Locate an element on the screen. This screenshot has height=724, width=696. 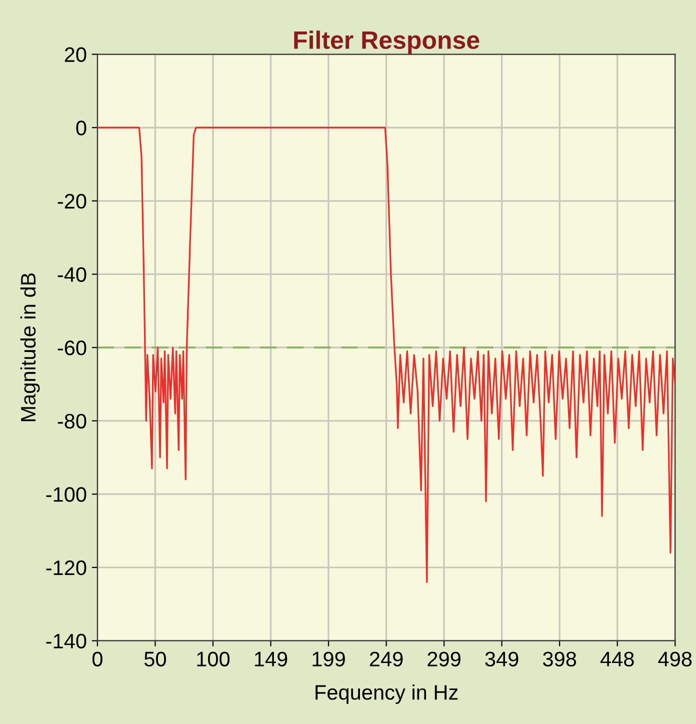
y-tick-label: -140 is located at coordinates (66, 641).